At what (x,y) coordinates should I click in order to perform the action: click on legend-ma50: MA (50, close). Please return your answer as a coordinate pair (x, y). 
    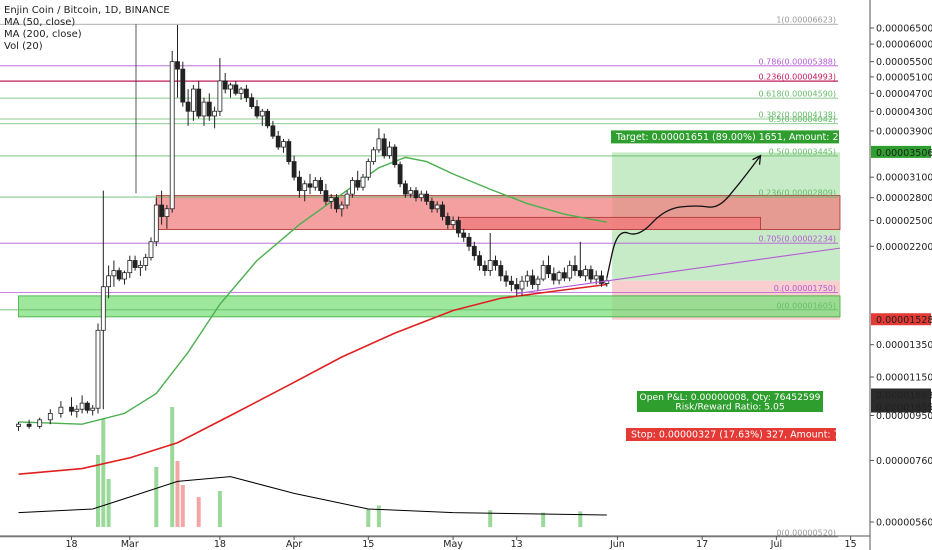
    Looking at the image, I should click on (39, 22).